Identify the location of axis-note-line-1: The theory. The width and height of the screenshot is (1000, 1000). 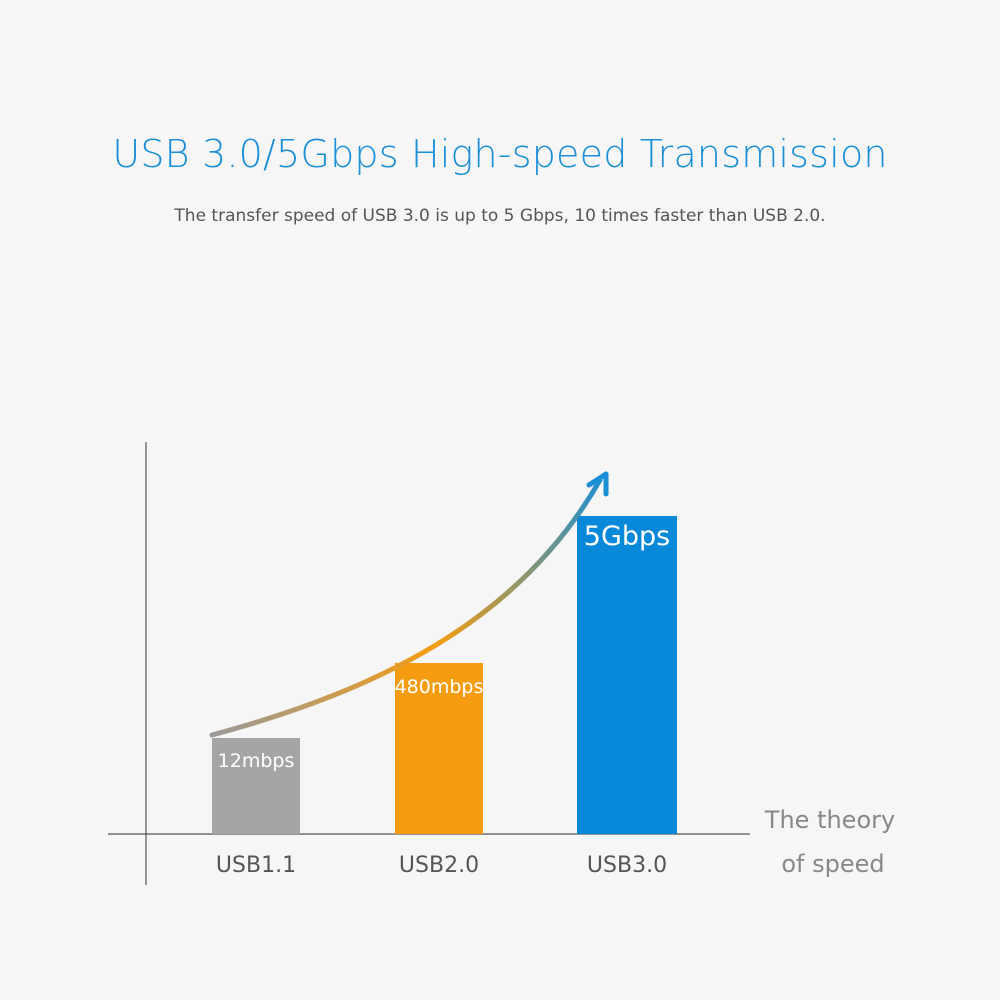
(829, 820).